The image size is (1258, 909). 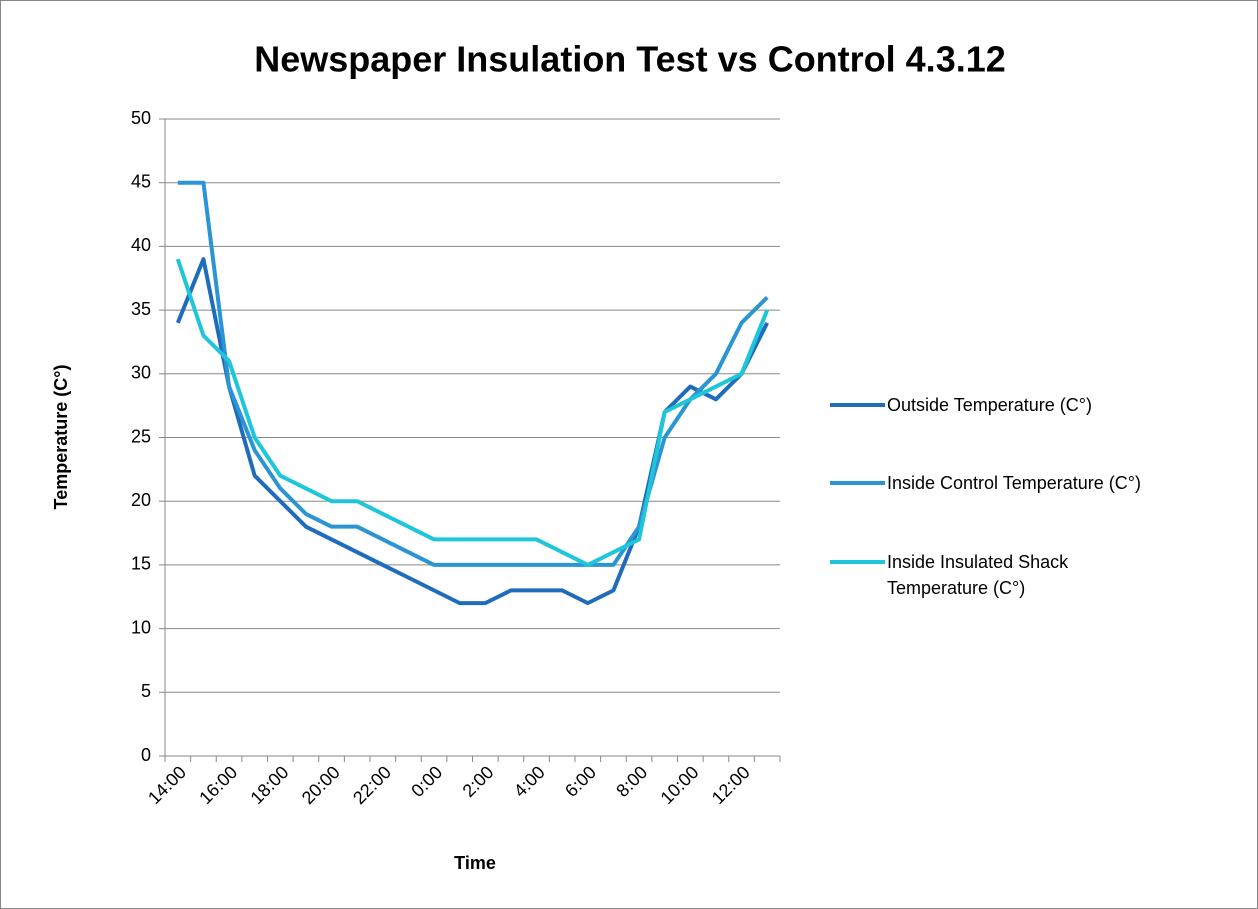 What do you see at coordinates (141, 564) in the screenshot?
I see `y-tick-label: 15` at bounding box center [141, 564].